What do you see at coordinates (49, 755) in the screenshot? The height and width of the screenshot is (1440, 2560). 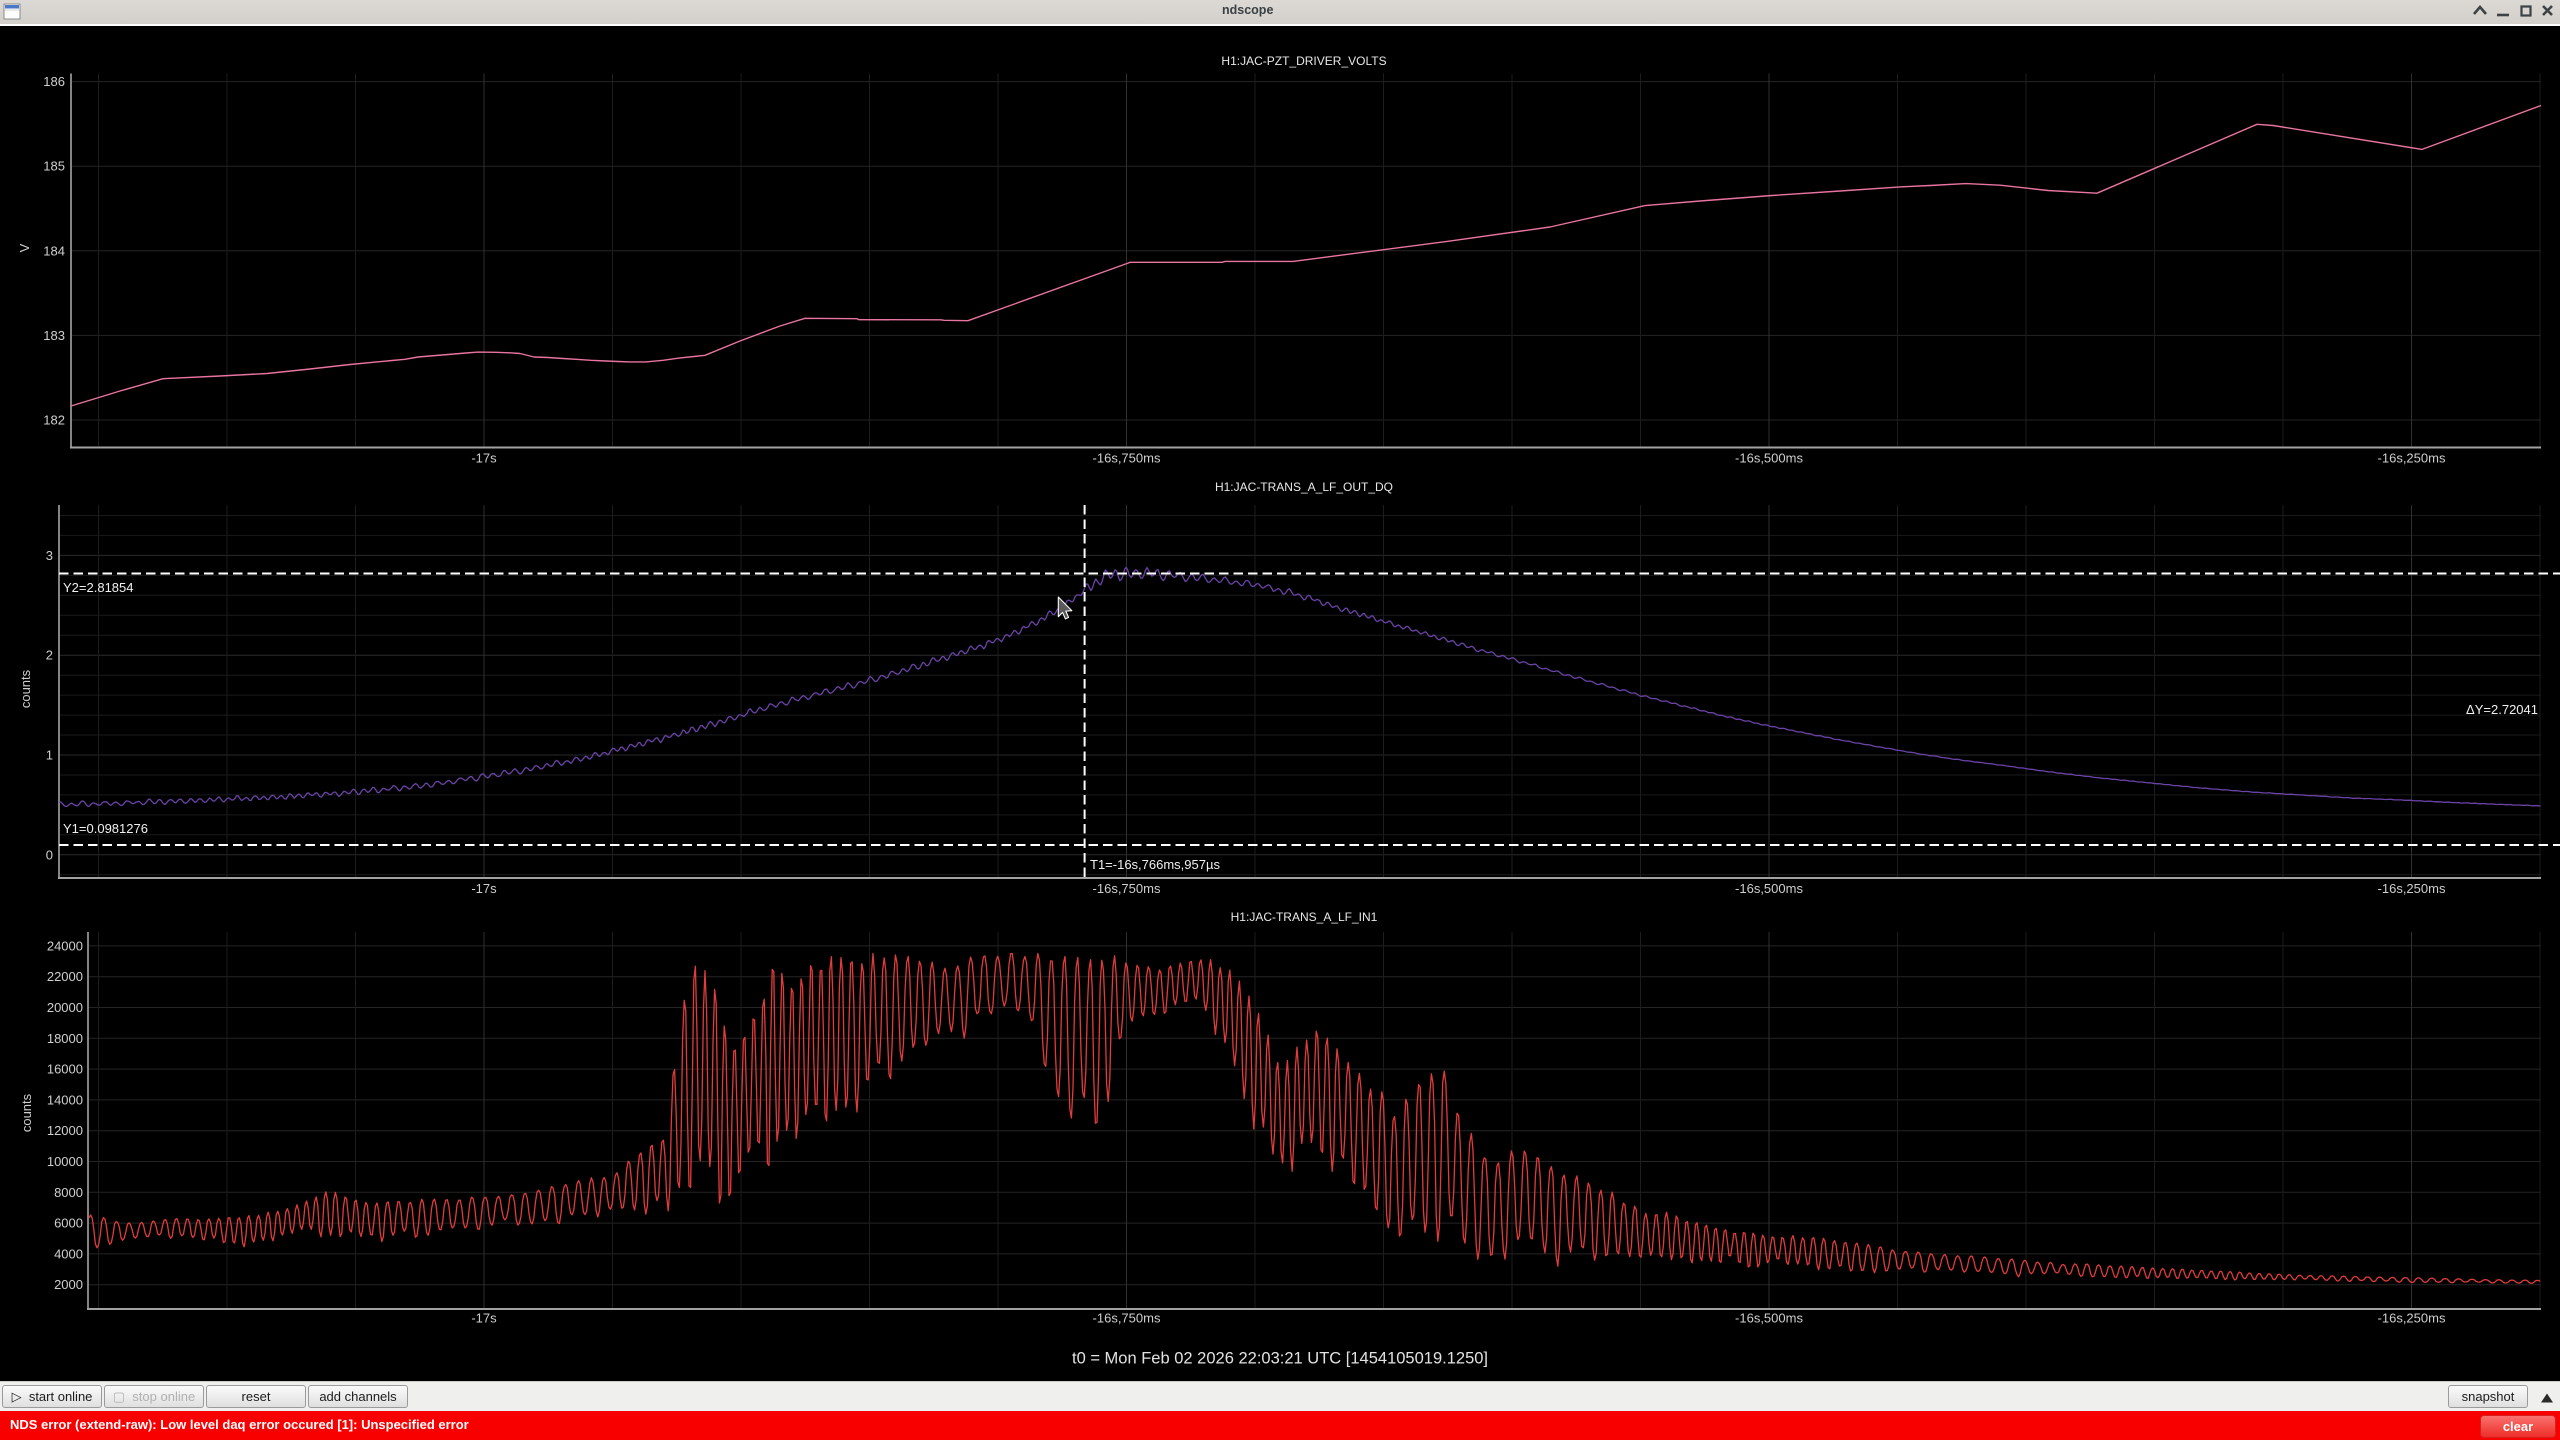 I see `svg-text: 1` at bounding box center [49, 755].